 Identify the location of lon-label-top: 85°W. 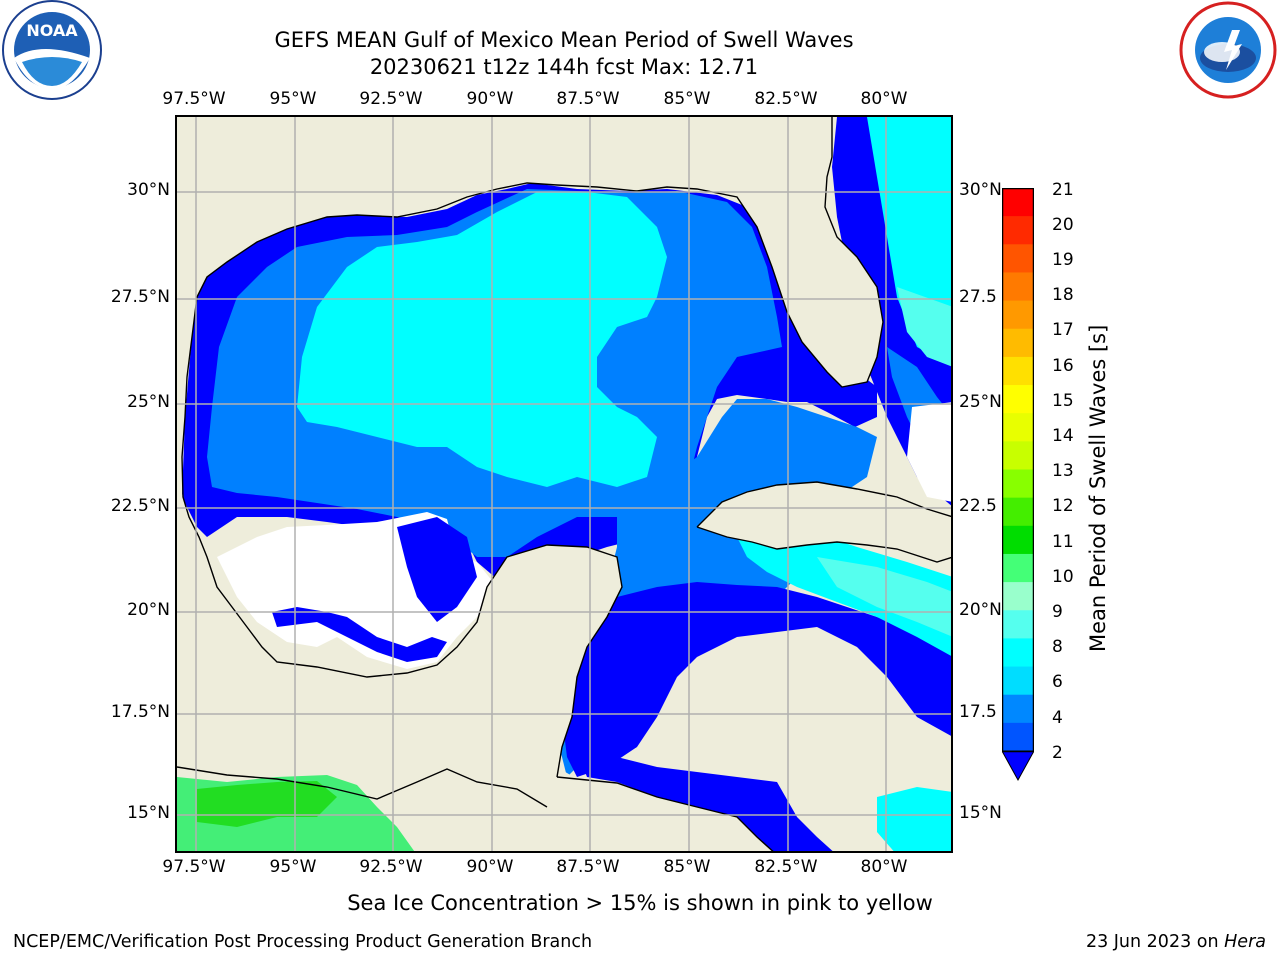
(687, 99).